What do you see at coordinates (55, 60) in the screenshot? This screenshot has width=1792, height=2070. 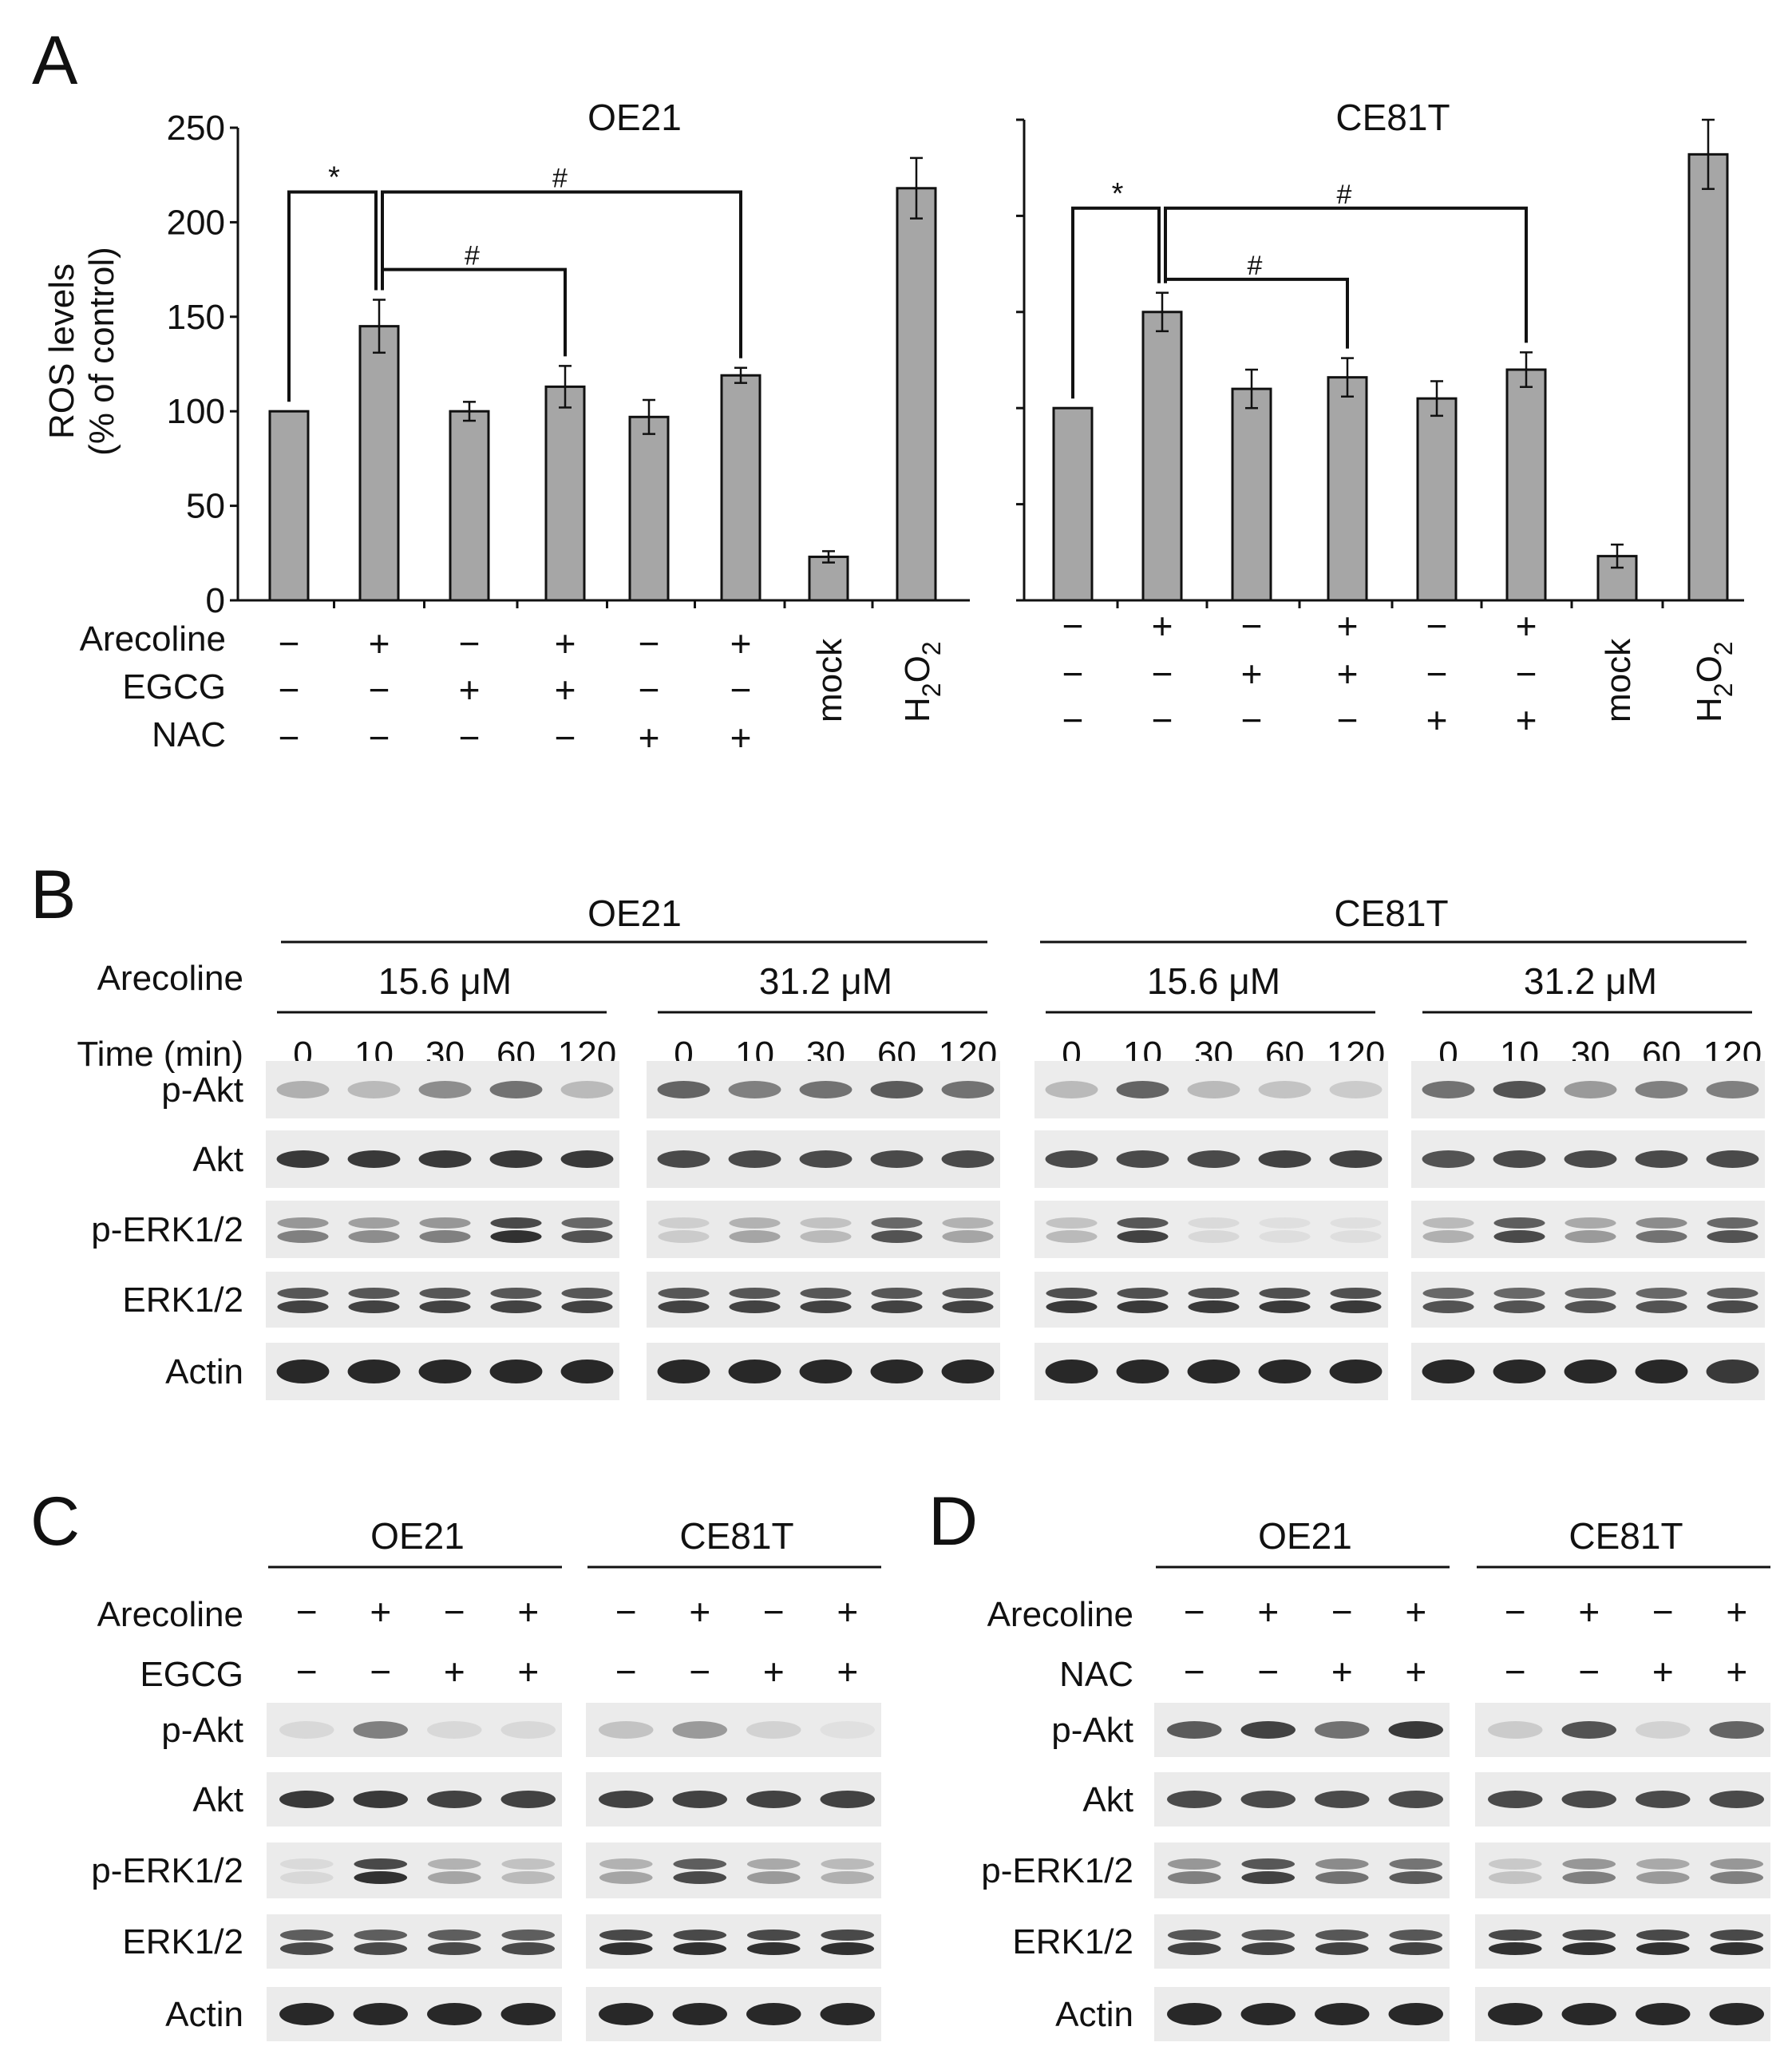 I see `panel-a-letter: A` at bounding box center [55, 60].